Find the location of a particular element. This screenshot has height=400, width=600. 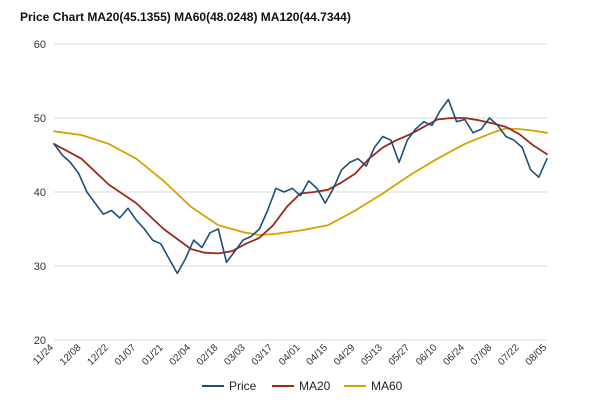

x-tick-label: 06/10 is located at coordinates (427, 355).